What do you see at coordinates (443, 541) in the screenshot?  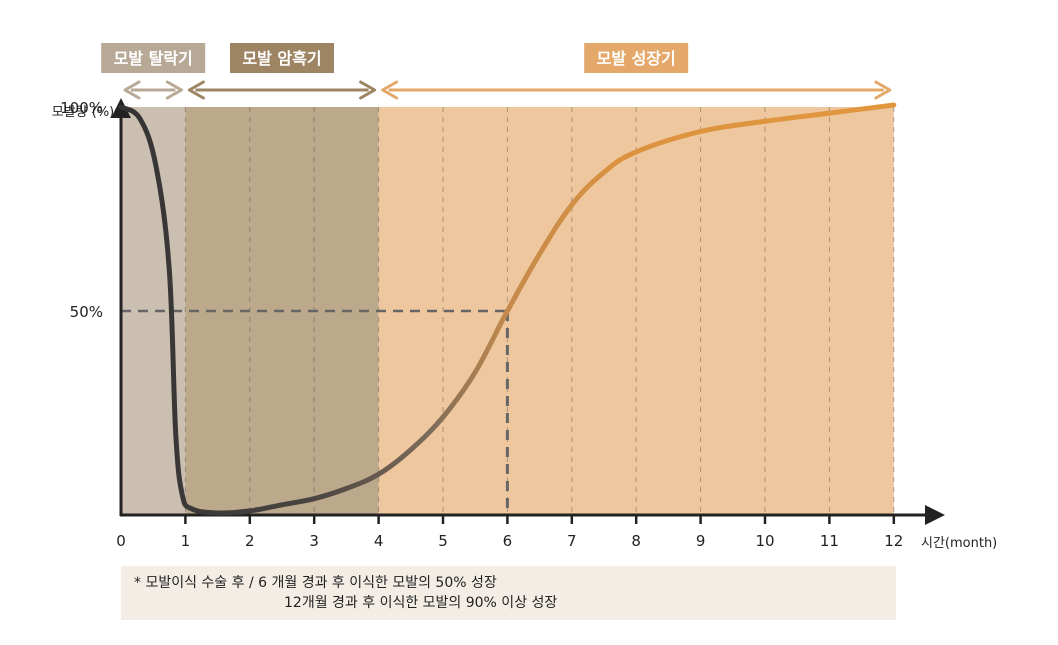 I see `x-tick-label-5: 5` at bounding box center [443, 541].